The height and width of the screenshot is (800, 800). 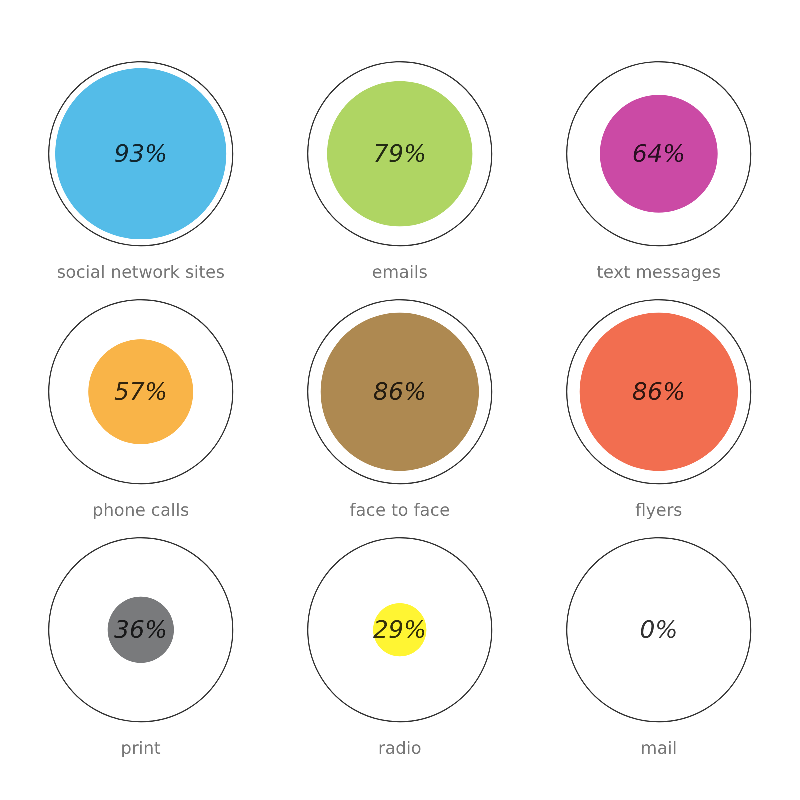 I want to click on data-label: 64%, so click(x=659, y=154).